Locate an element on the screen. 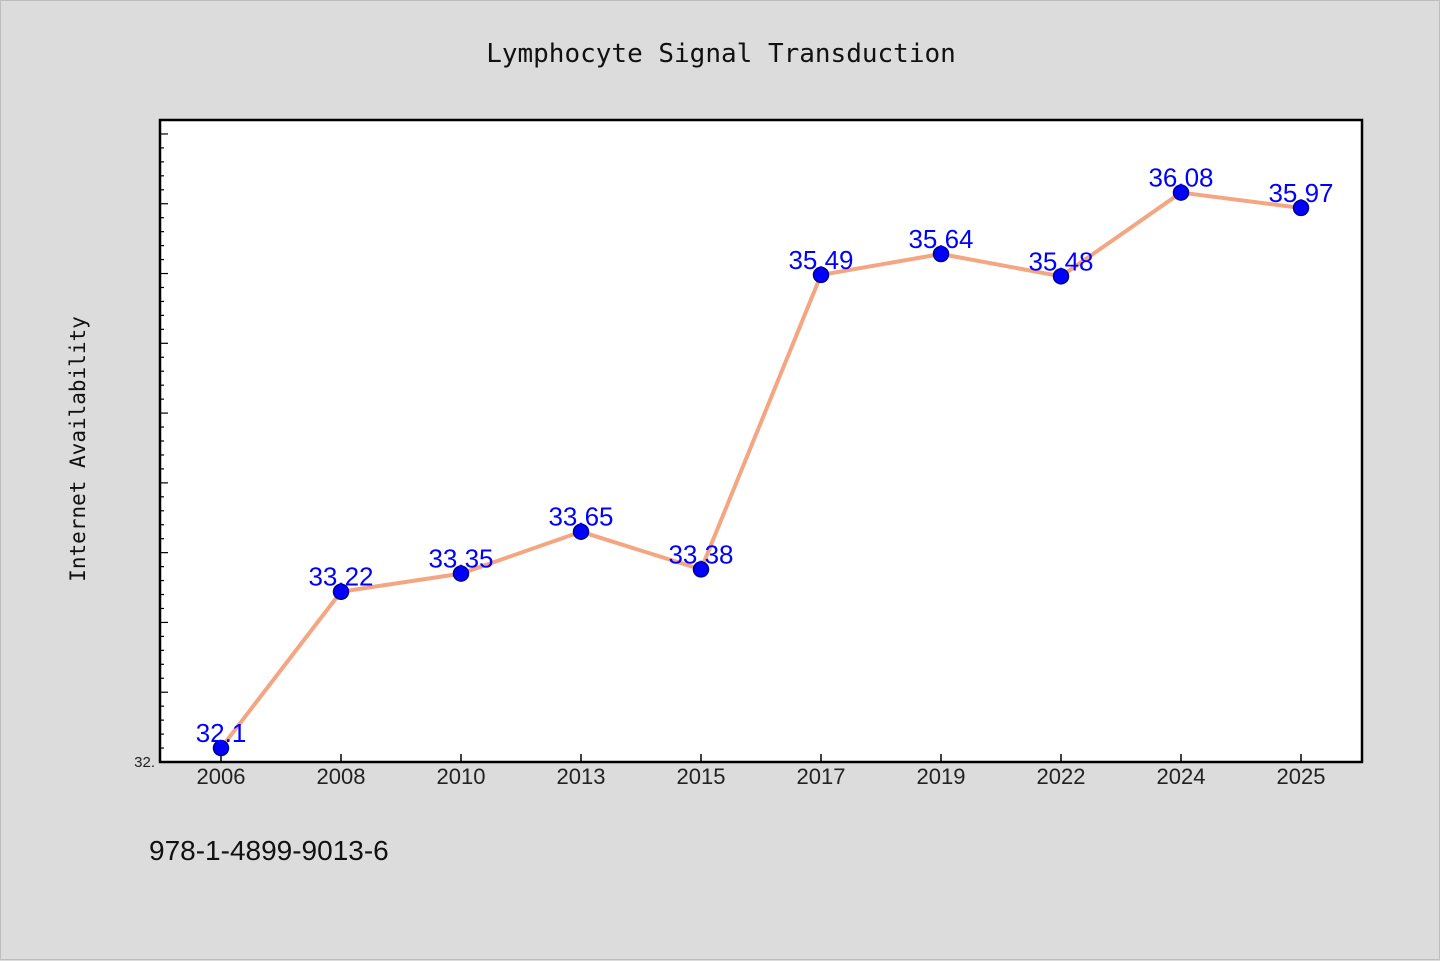 The height and width of the screenshot is (961, 1440). x-tick-label: 2017 is located at coordinates (821, 776).